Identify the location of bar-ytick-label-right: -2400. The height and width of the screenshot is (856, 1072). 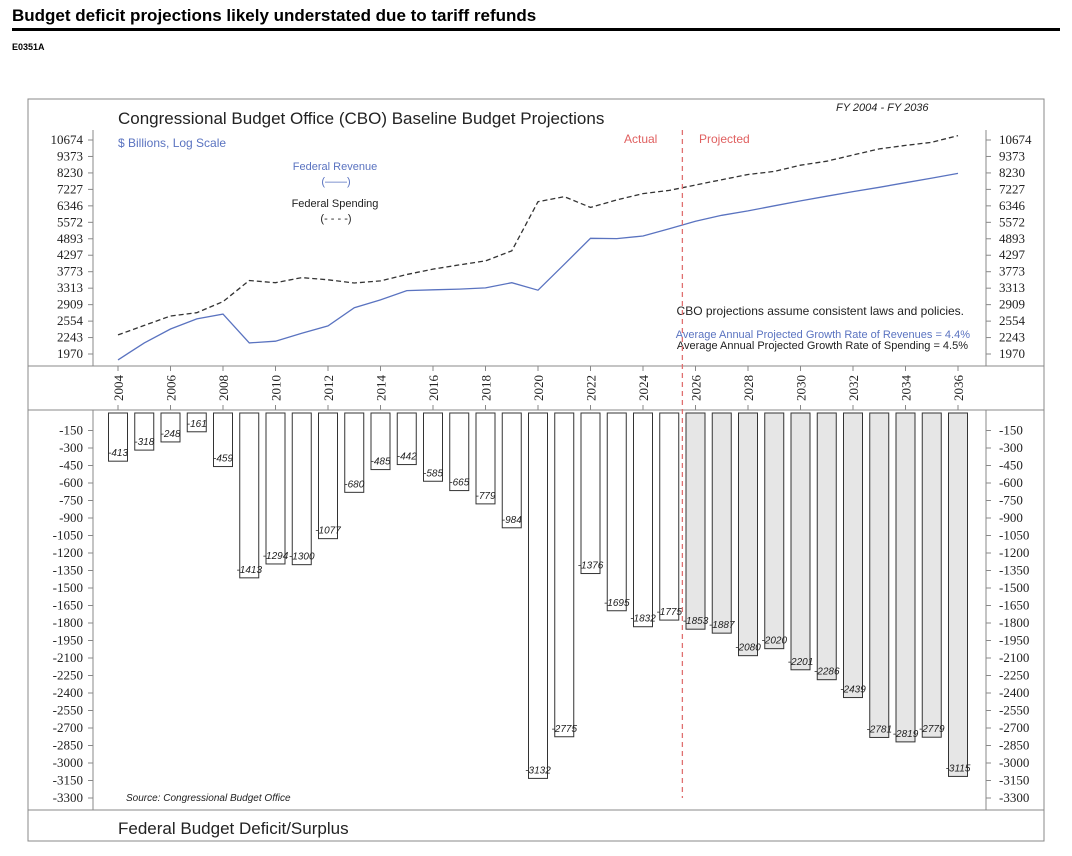
(1014, 692).